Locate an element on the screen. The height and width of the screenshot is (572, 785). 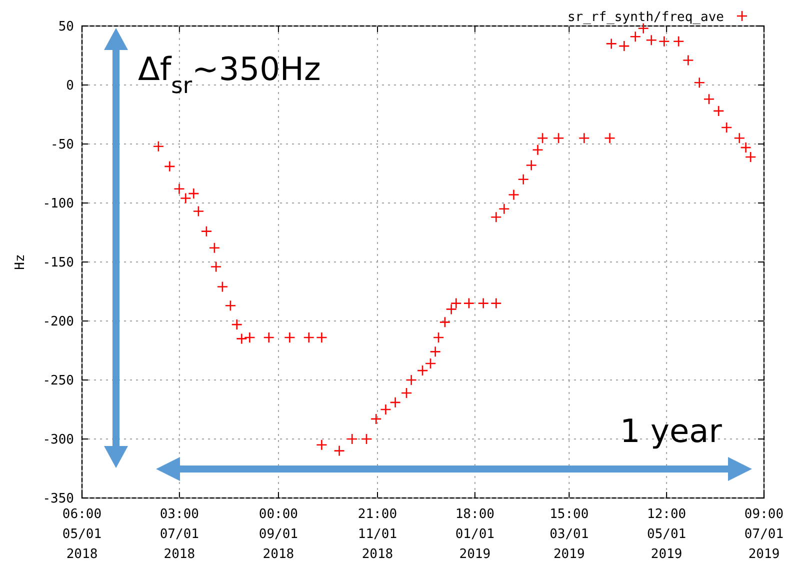
x-tick-label: 12:00 05/01 2019 is located at coordinates (666, 534).